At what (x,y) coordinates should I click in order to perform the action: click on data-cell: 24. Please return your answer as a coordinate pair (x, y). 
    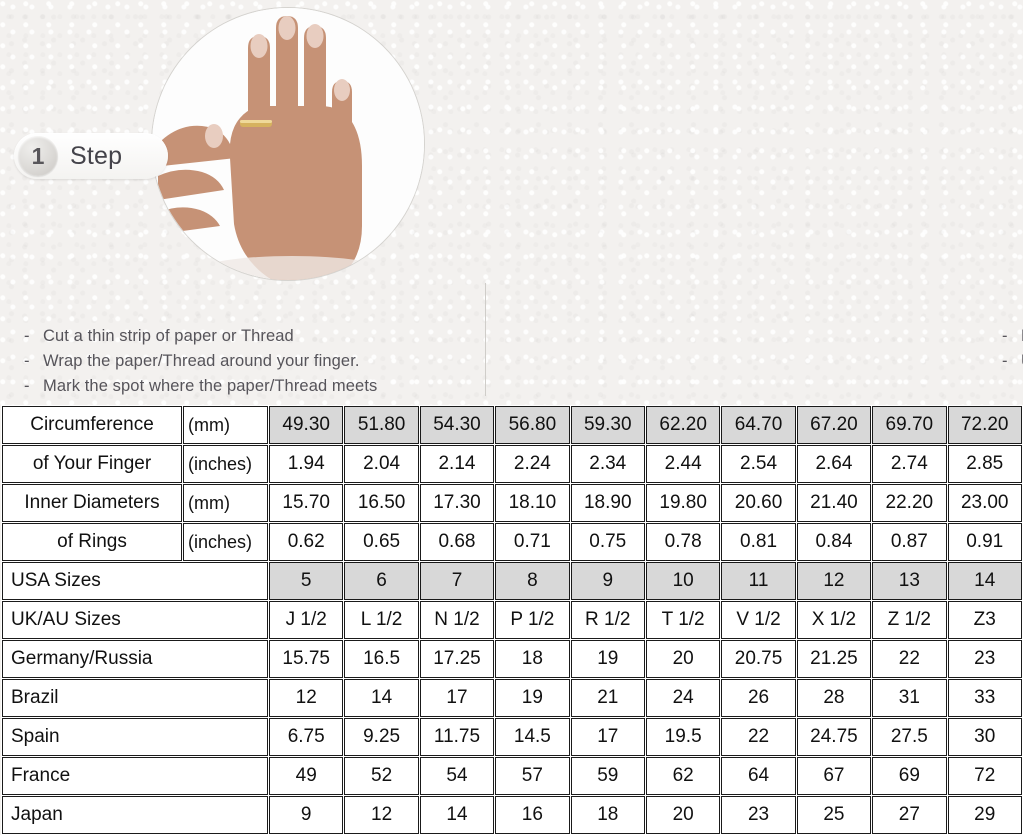
    Looking at the image, I should click on (683, 698).